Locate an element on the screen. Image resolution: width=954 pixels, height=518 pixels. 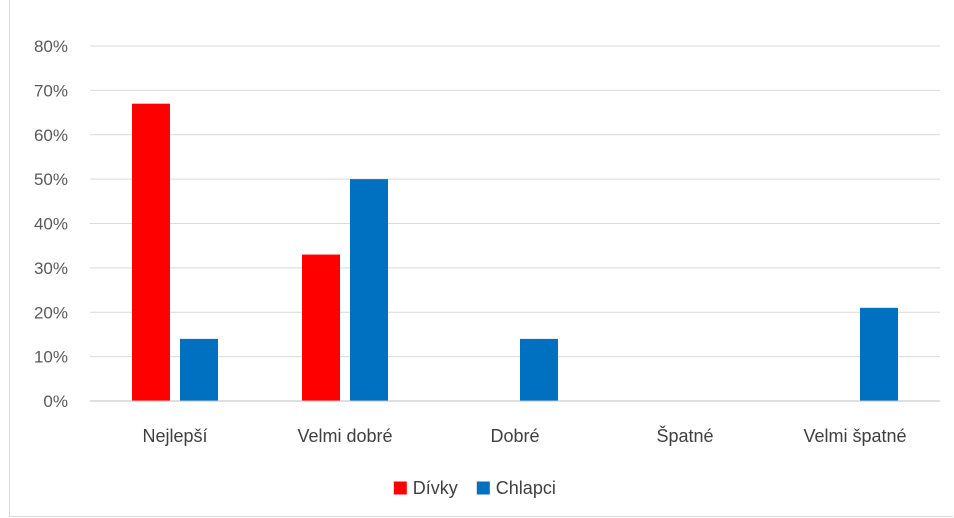
x-category-label: Velmi dobré is located at coordinates (344, 436).